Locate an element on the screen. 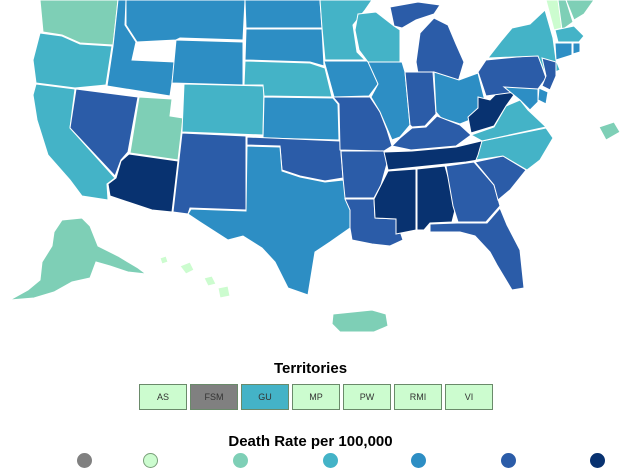 The width and height of the screenshot is (621, 470). legend-swatch-bin1 is located at coordinates (150, 460).